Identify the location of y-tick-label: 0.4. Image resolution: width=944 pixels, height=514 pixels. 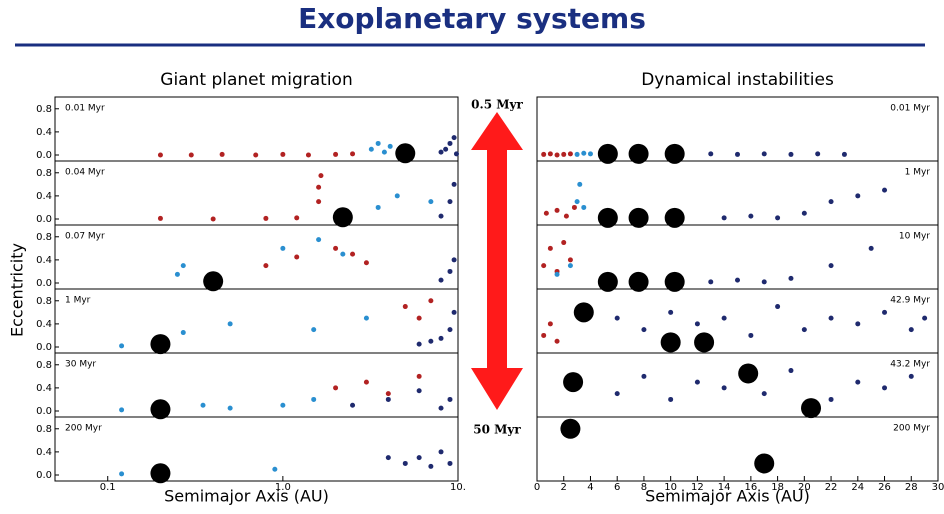
(44, 388).